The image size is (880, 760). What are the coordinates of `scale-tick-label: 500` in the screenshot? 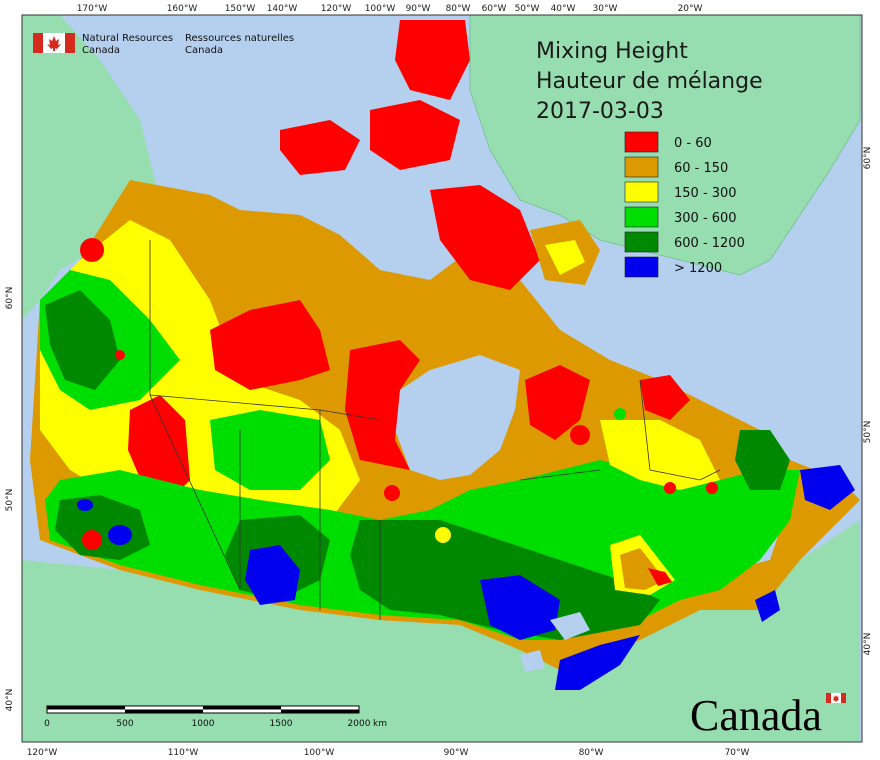 It's located at (124, 724).